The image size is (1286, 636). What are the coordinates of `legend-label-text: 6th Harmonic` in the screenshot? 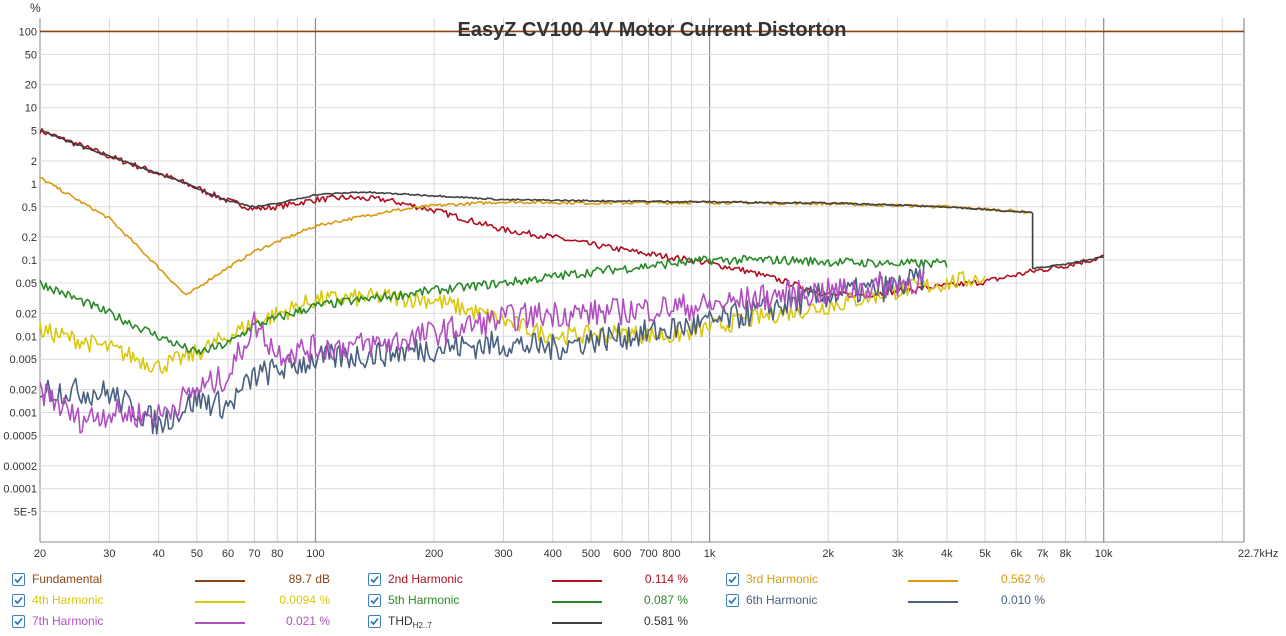 It's located at (782, 600).